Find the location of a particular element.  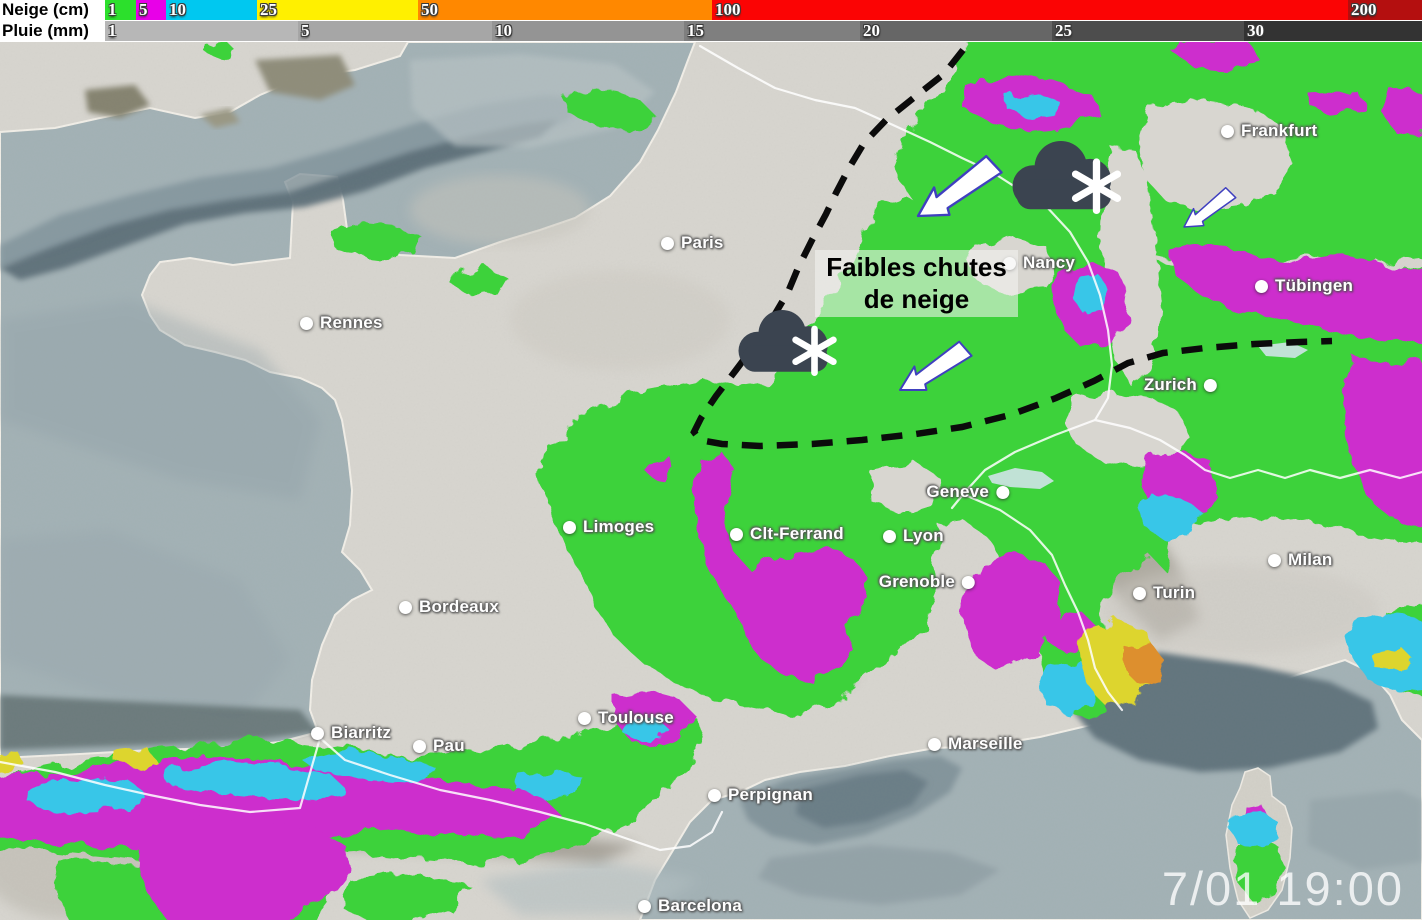

snow-green-corsica is located at coordinates (1260, 870).